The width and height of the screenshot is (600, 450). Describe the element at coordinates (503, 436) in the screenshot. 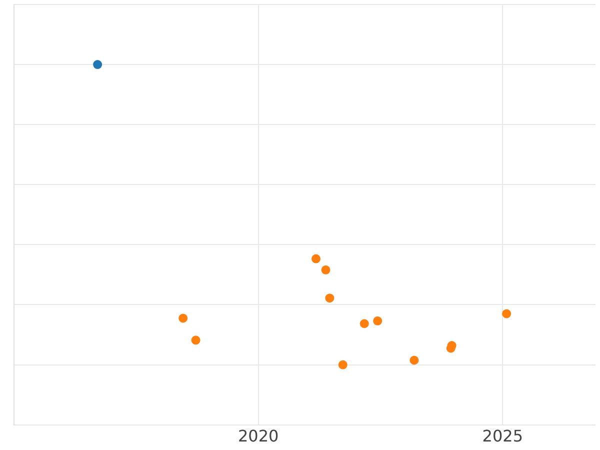

I see `x-tick-label: 2025` at that location.